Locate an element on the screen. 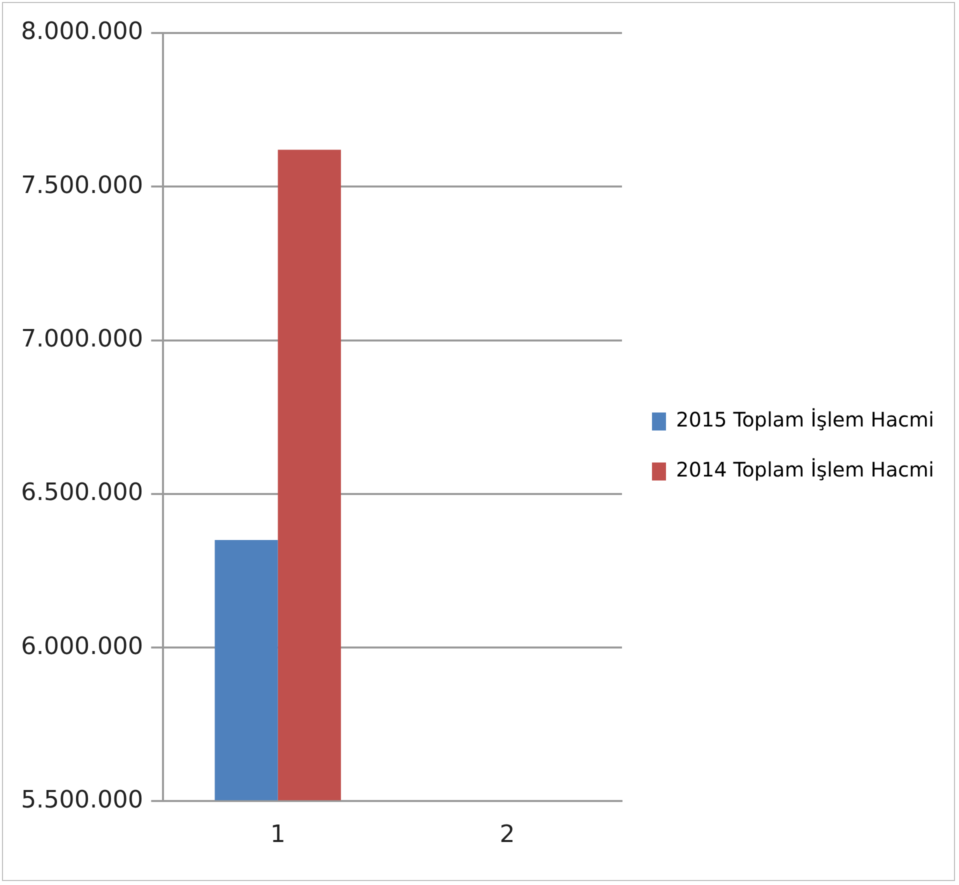  y-tick-label: 5.500.000 is located at coordinates (82, 799).